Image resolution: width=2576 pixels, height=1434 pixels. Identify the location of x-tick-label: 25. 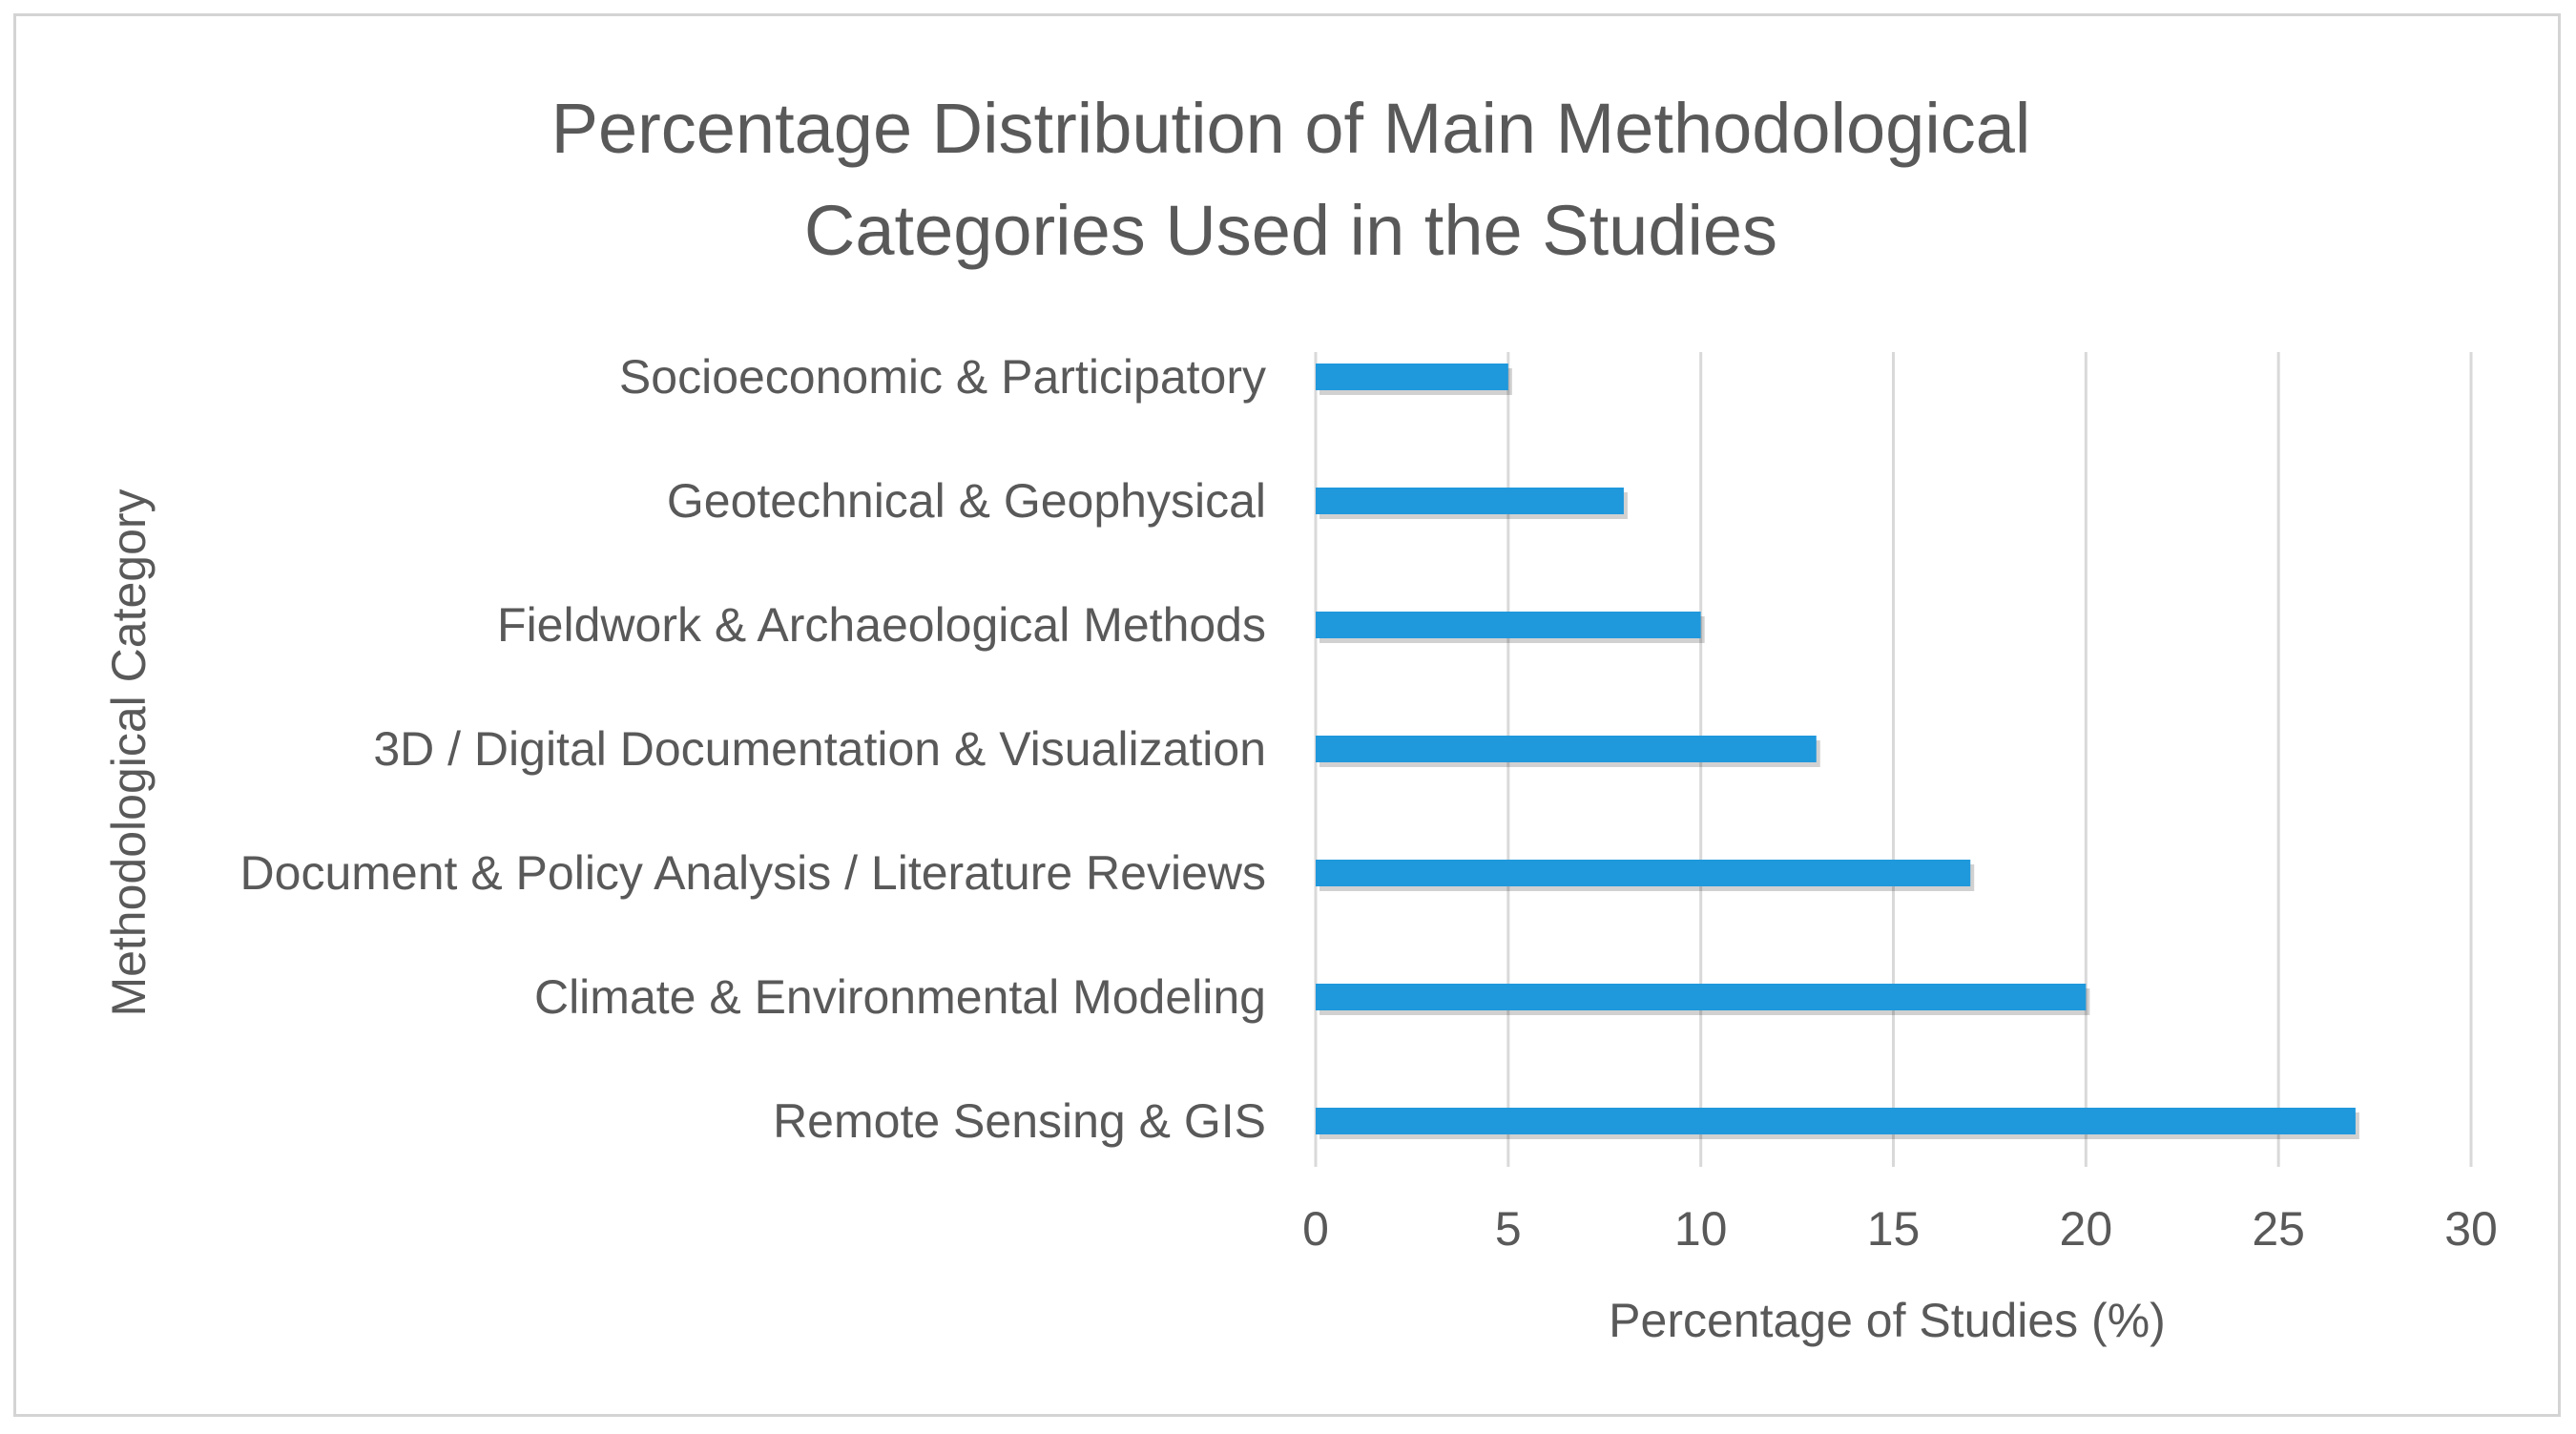
(2278, 1229).